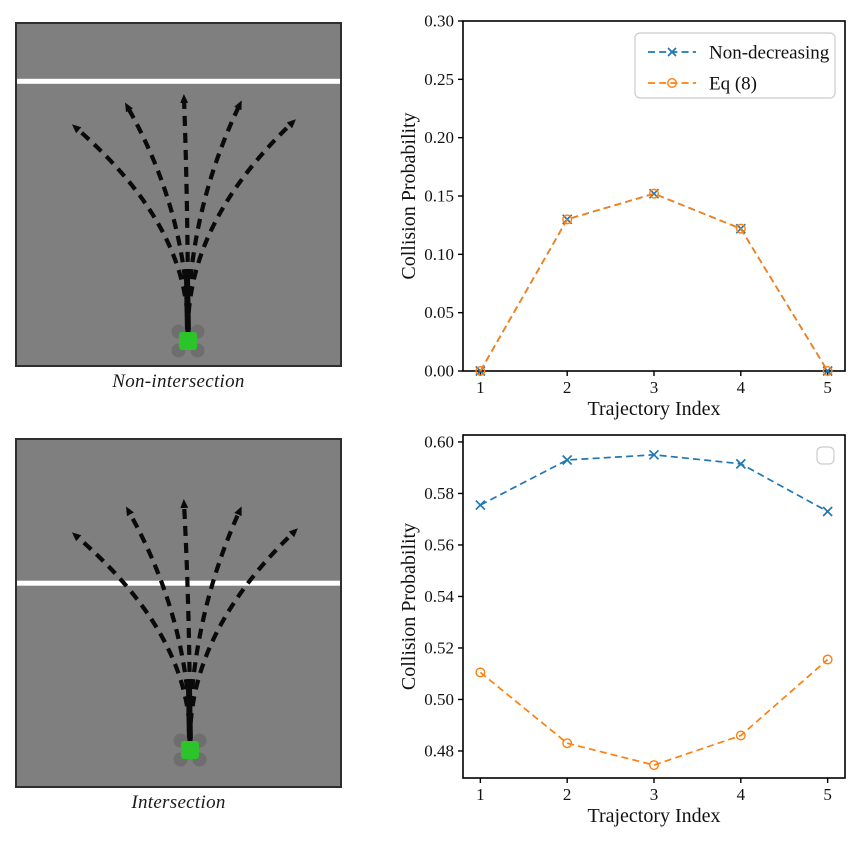  What do you see at coordinates (439, 596) in the screenshot?
I see `y-tick-label: 0.54` at bounding box center [439, 596].